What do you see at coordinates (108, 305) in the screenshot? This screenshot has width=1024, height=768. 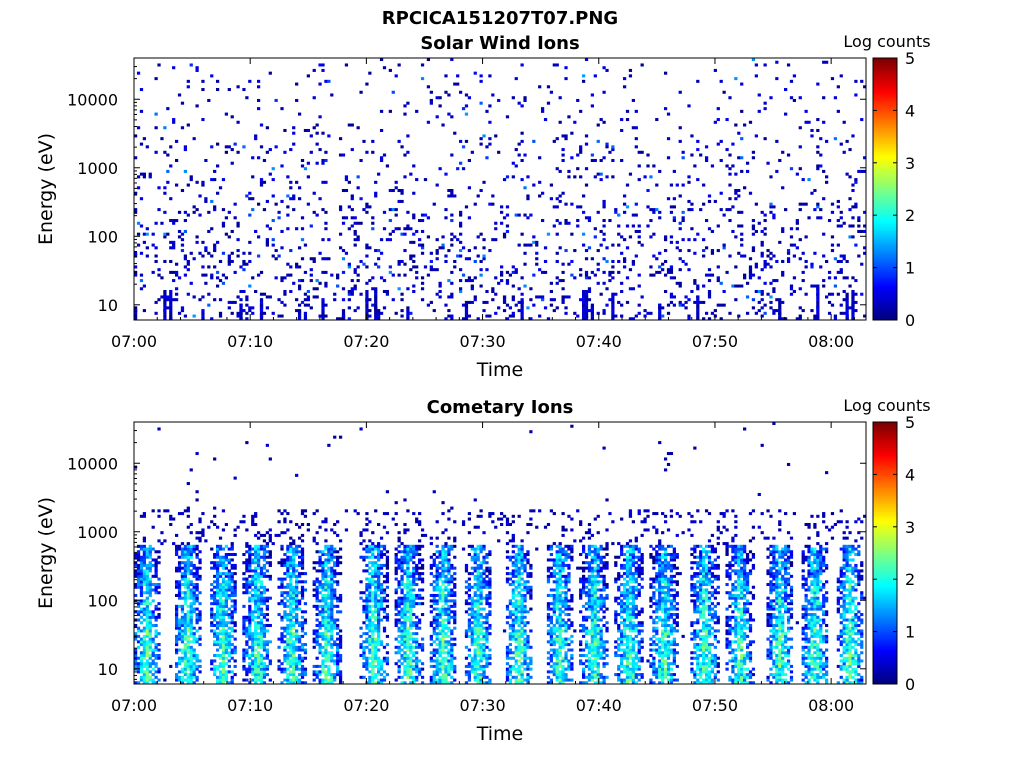 I see `y-tick-label: 10` at bounding box center [108, 305].